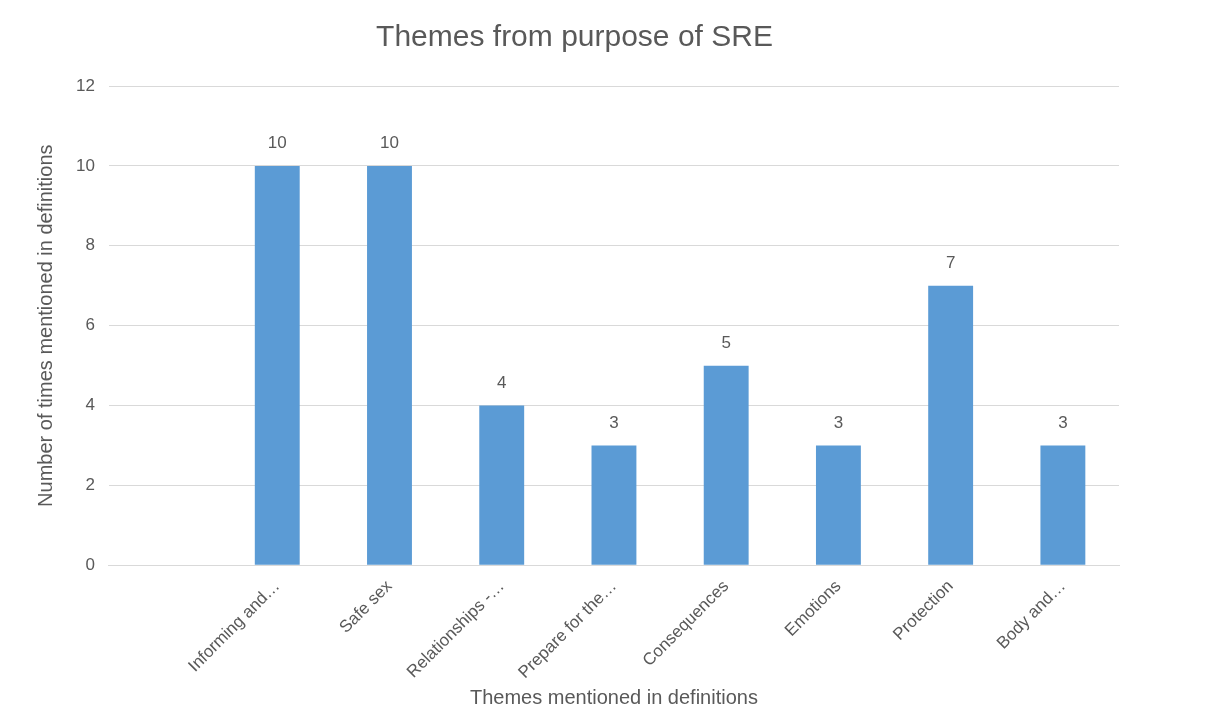  I want to click on x-tick-label: Safe sex, so click(365, 606).